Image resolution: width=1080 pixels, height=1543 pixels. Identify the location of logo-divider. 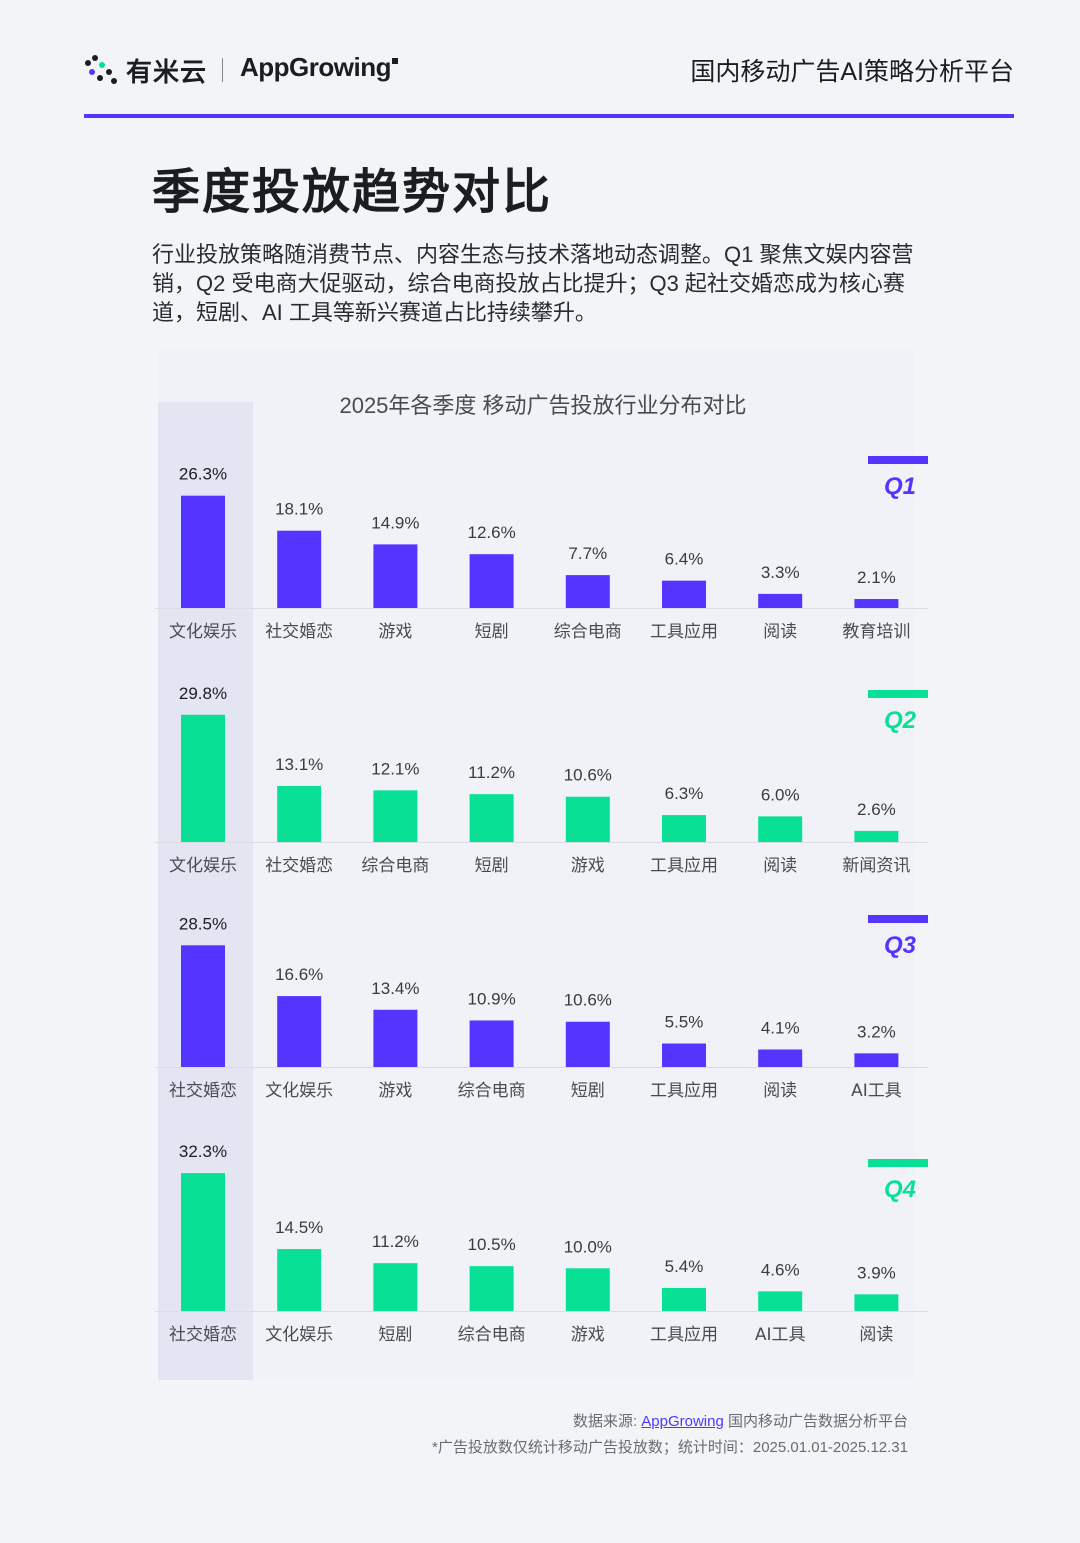
(222, 70).